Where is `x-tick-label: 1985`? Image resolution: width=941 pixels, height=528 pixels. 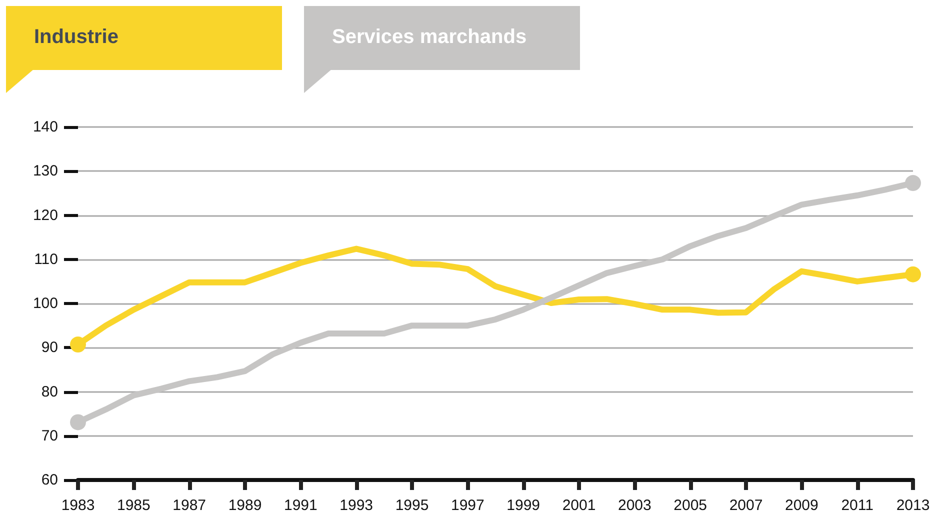 x-tick-label: 1985 is located at coordinates (133, 505).